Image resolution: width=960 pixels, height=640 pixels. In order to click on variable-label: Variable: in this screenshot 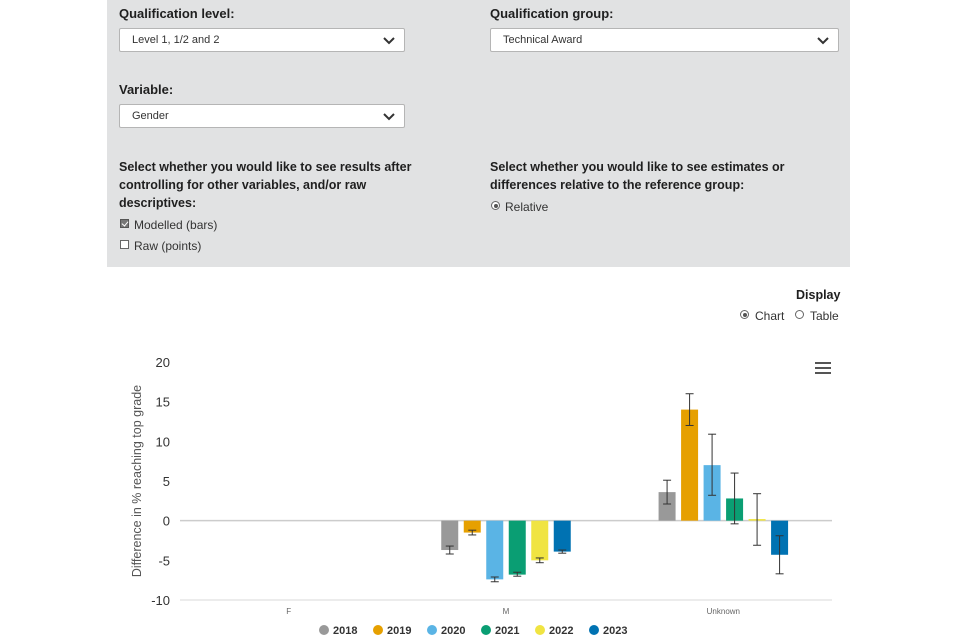, I will do `click(146, 89)`.